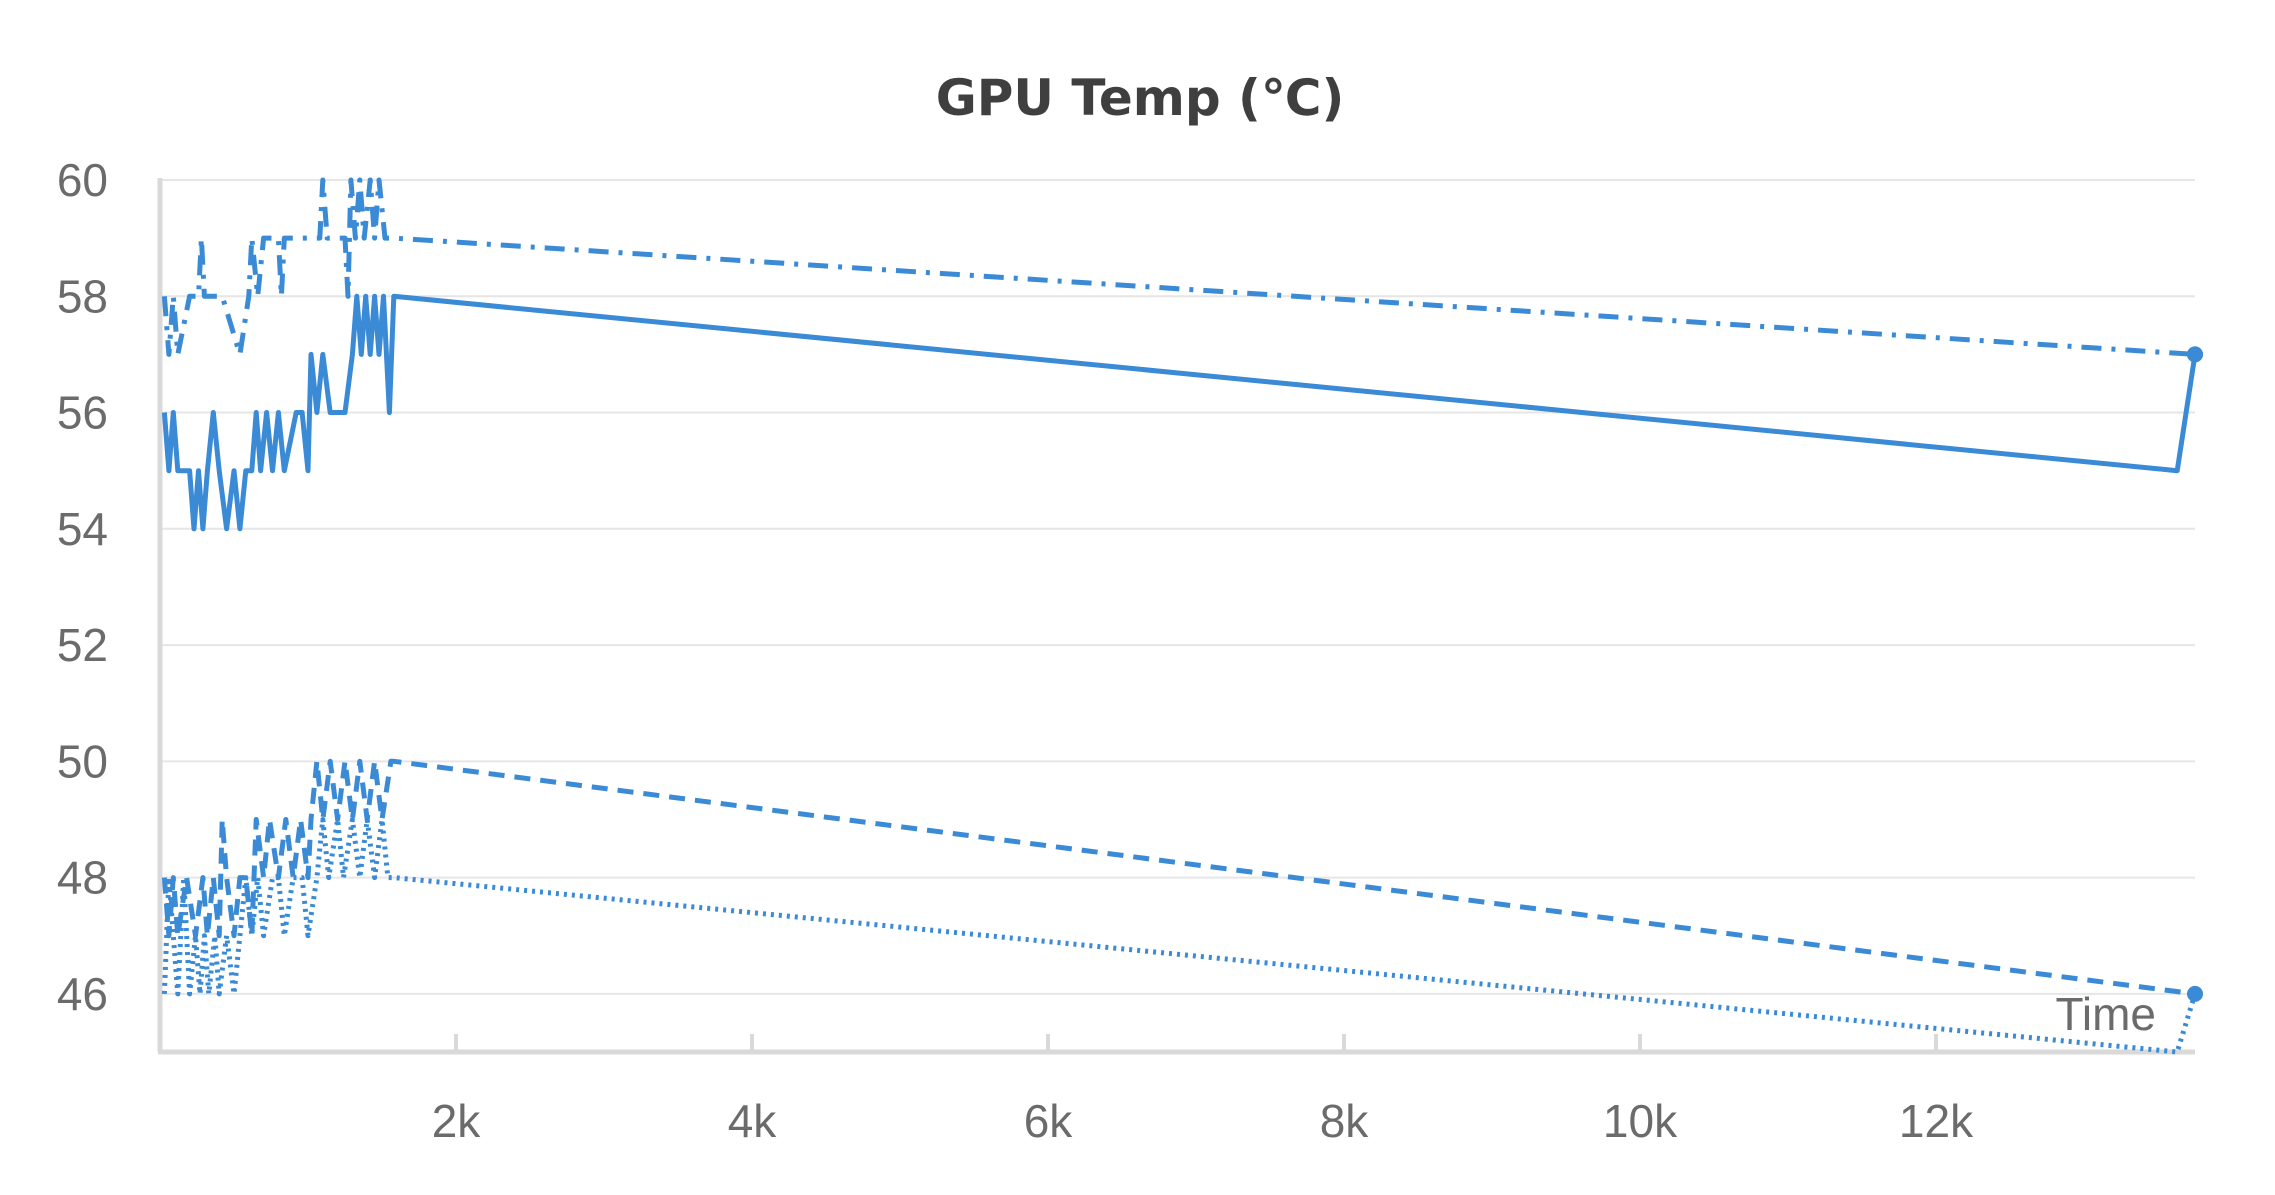 The width and height of the screenshot is (2275, 1195). What do you see at coordinates (2105, 1014) in the screenshot?
I see `x-axis-title: Time` at bounding box center [2105, 1014].